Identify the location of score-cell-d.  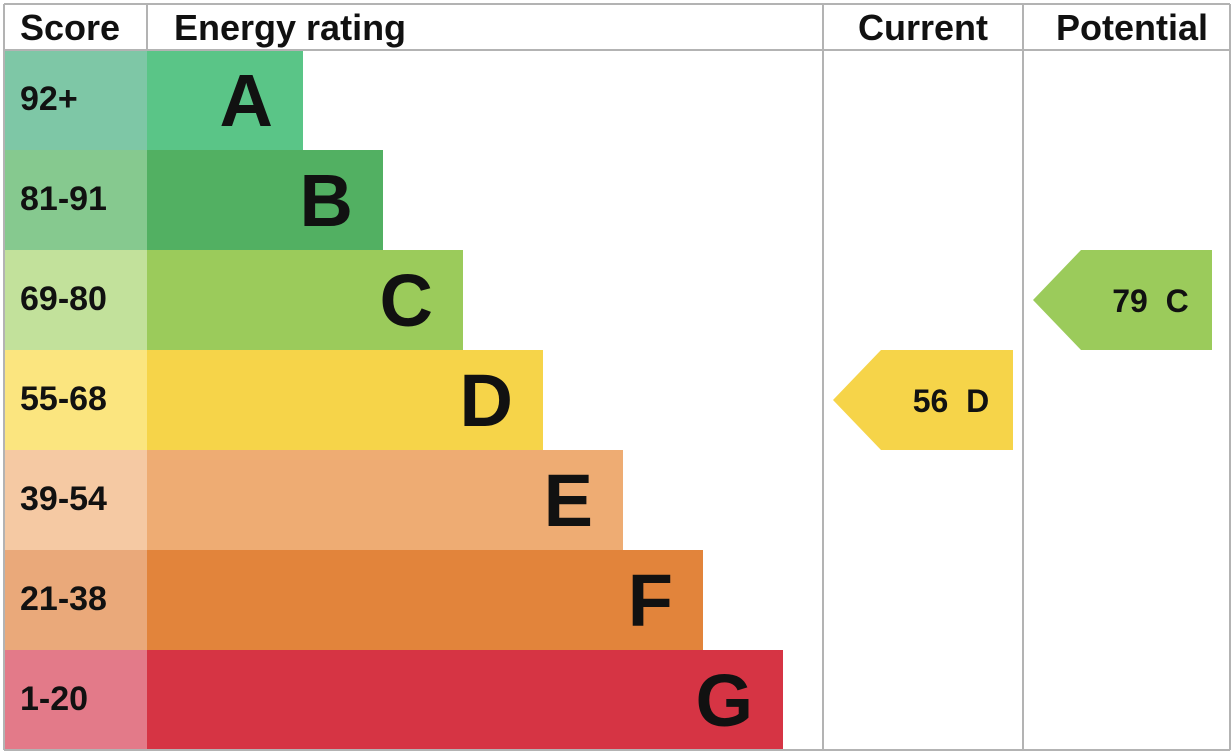
(75, 400).